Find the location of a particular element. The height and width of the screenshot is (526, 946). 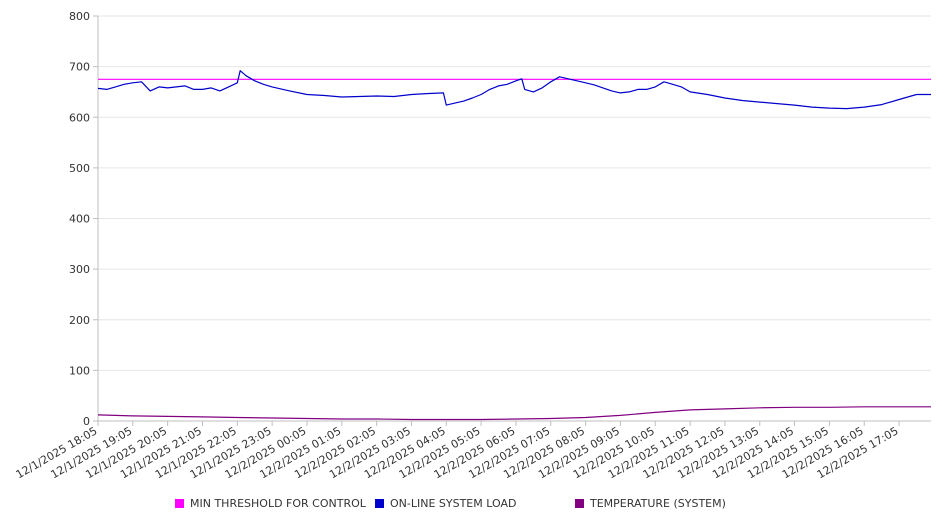

legend-swatch-temperature is located at coordinates (579, 503).